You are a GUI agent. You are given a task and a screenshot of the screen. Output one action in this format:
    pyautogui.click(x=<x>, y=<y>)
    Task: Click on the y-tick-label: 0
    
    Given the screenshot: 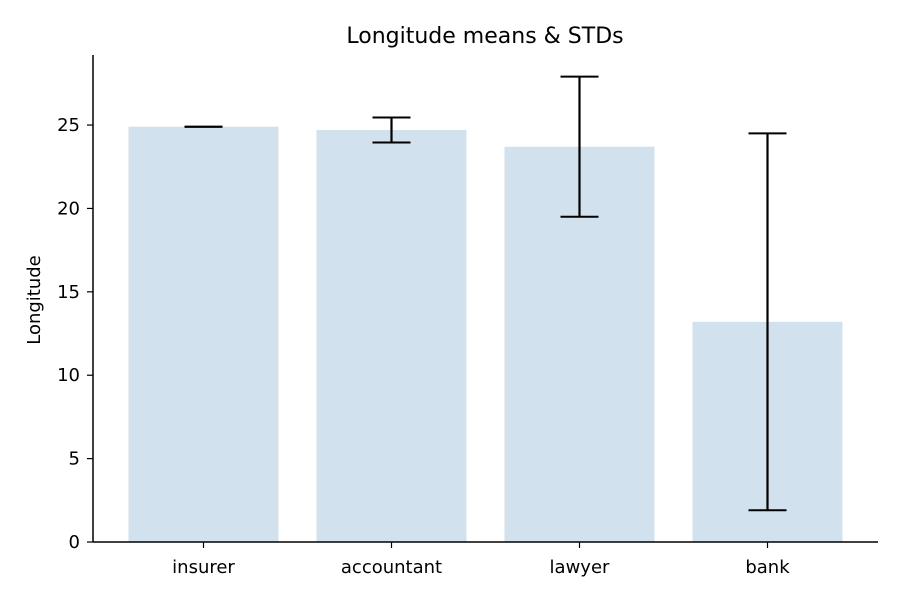 What is the action you would take?
    pyautogui.click(x=74, y=542)
    